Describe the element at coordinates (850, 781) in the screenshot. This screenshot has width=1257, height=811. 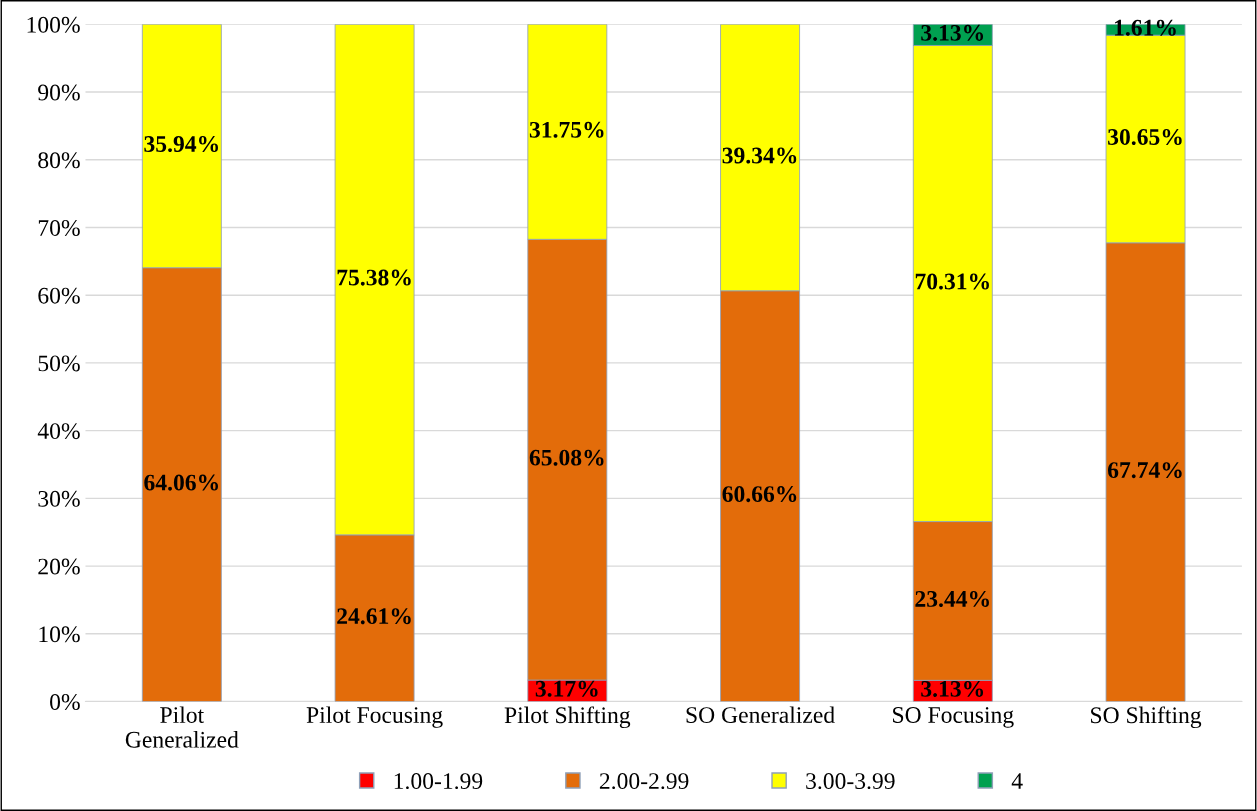
I see `legend-label: 3.00-3.99` at that location.